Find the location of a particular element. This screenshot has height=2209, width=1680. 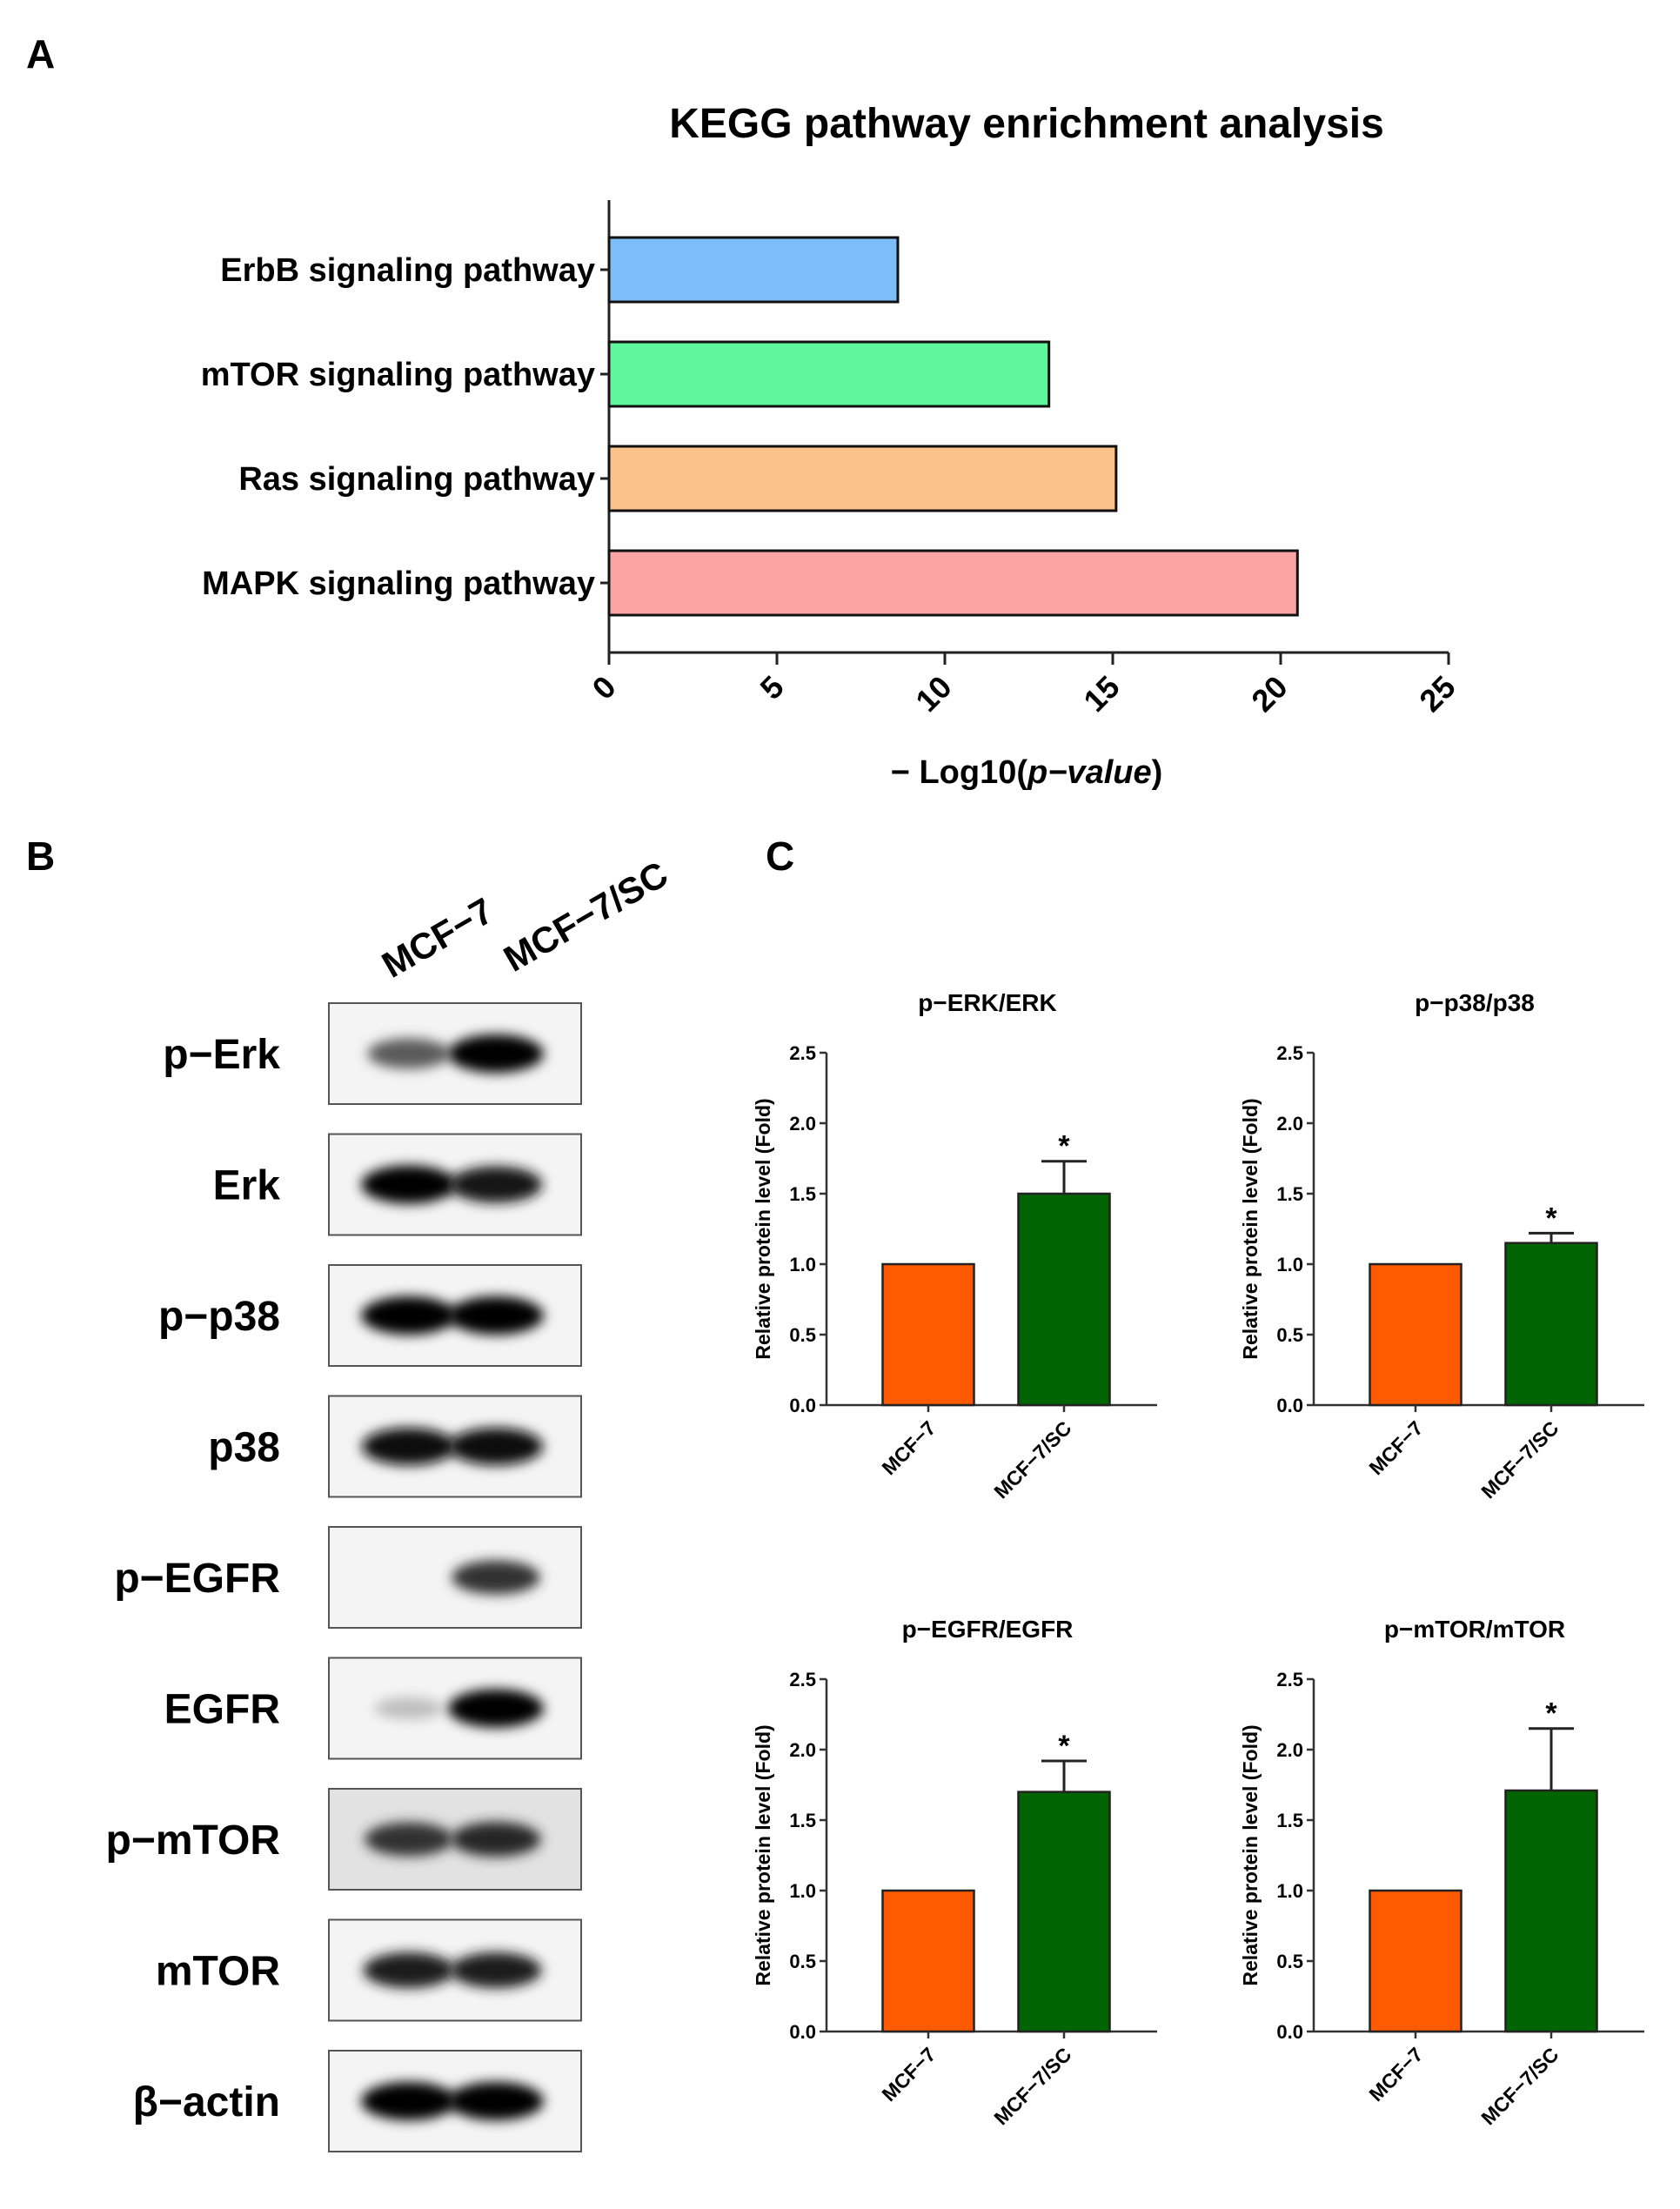

x-tick-label: 15 is located at coordinates (1101, 694).